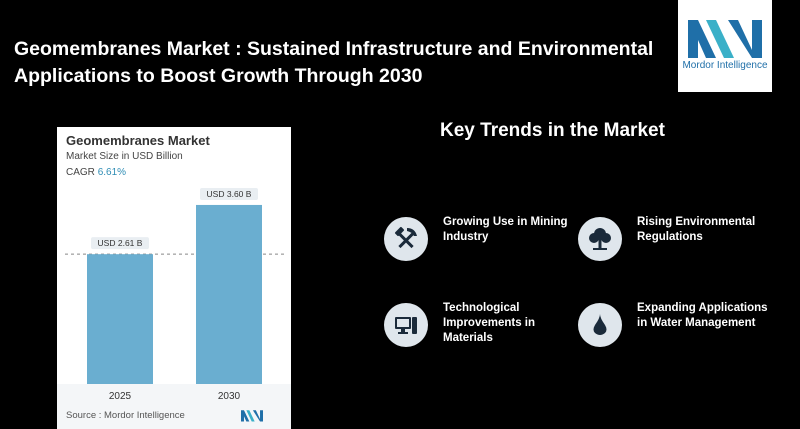 Image resolution: width=800 pixels, height=429 pixels. I want to click on x-tick-label: 2025, so click(120, 396).